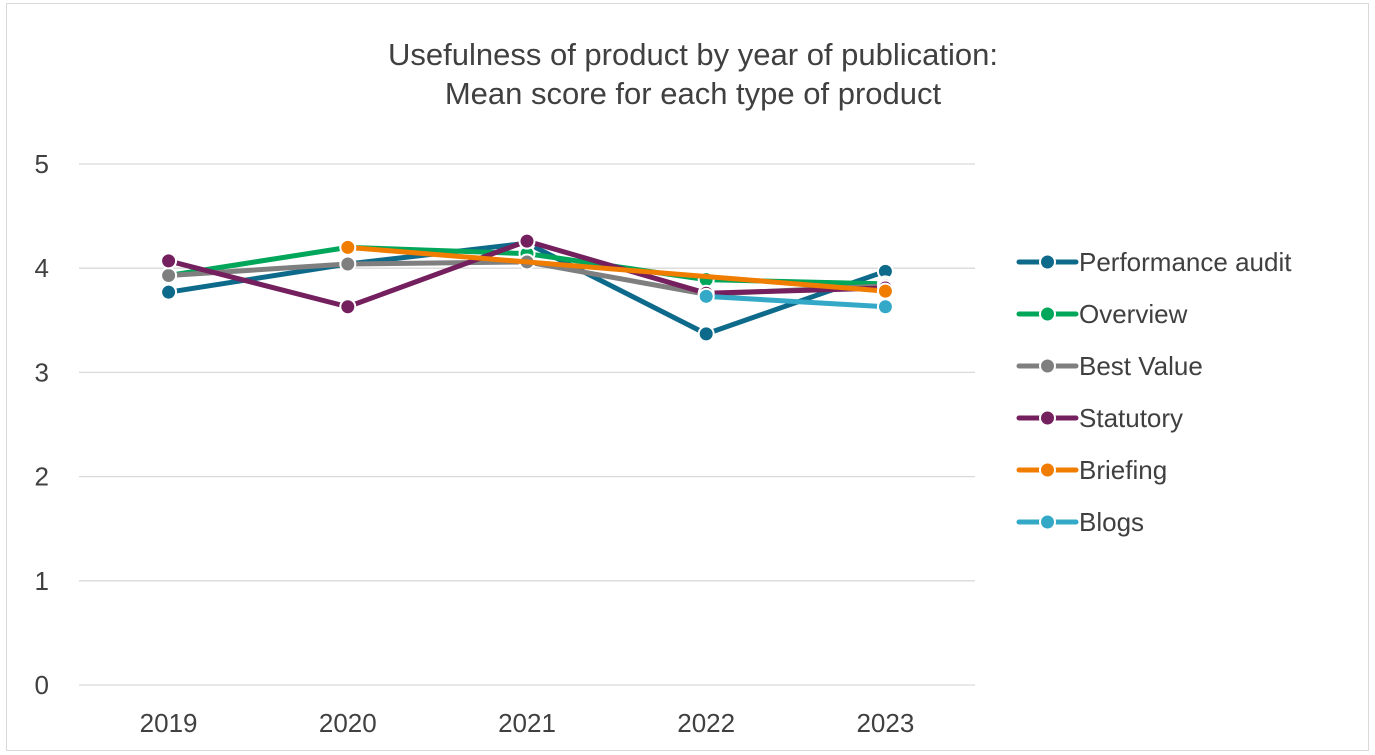 The image size is (1375, 755). I want to click on legend-label: Performance audit, so click(1185, 262).